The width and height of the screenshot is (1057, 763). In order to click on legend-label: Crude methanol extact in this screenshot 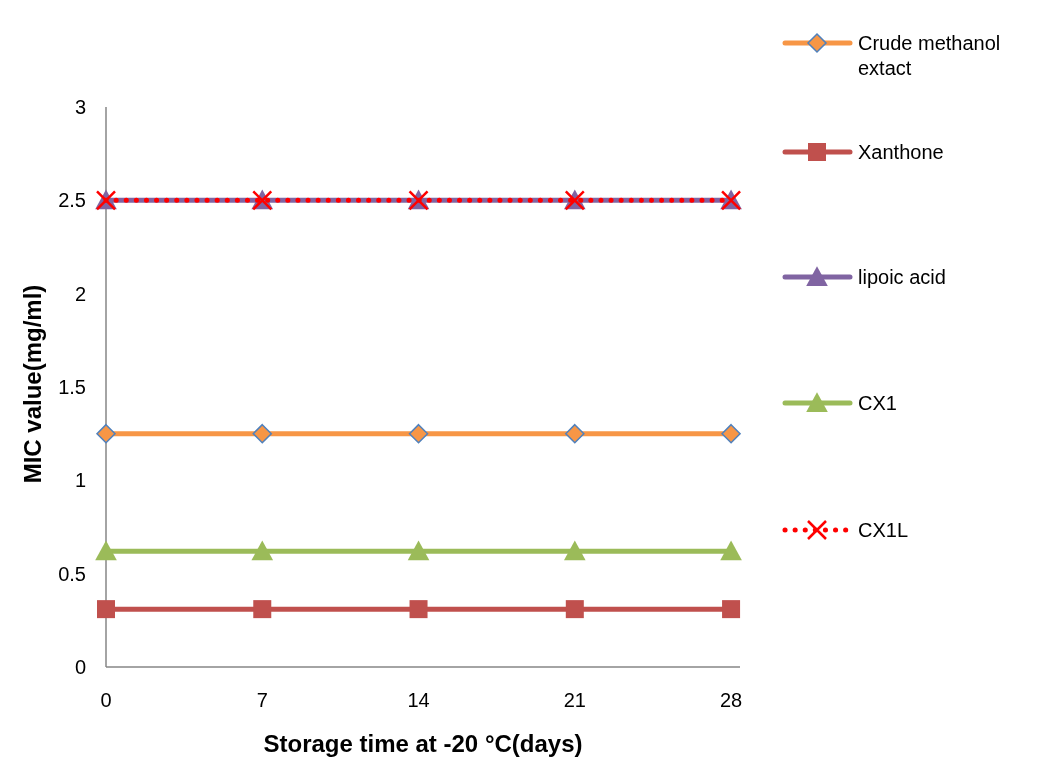, I will do `click(929, 55)`.